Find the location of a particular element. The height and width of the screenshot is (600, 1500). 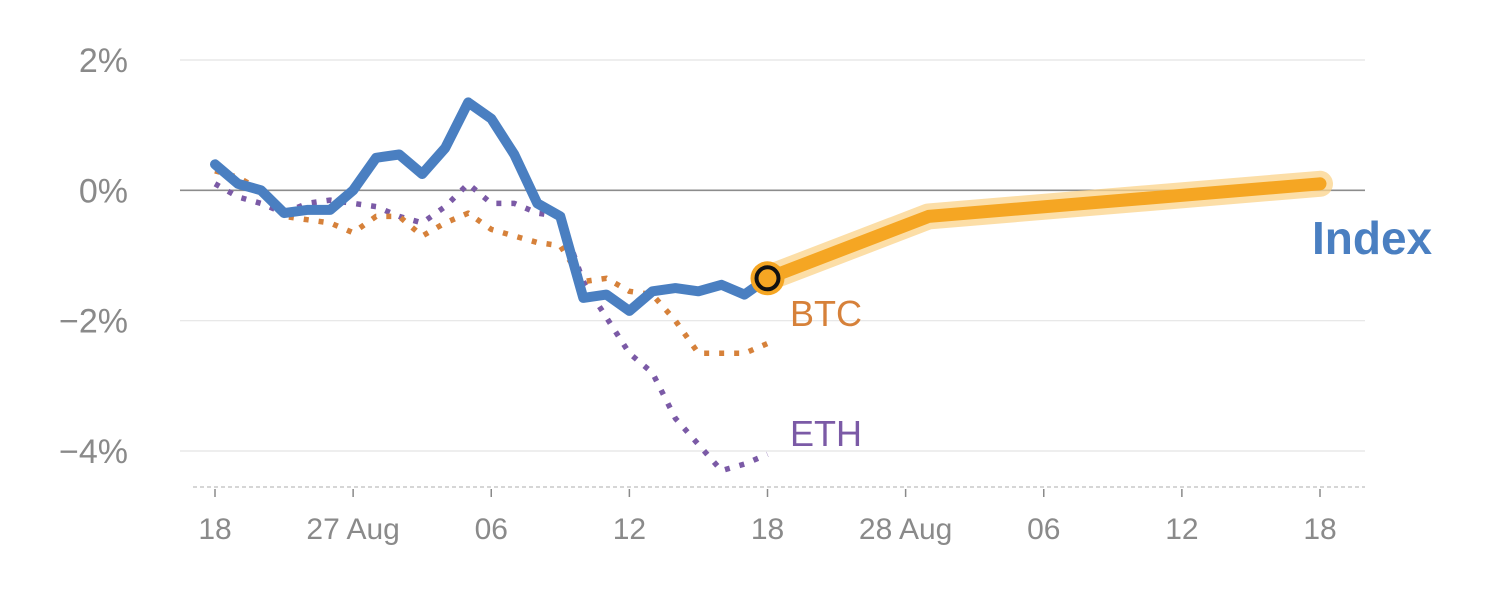

current-value-marker is located at coordinates (767, 278).